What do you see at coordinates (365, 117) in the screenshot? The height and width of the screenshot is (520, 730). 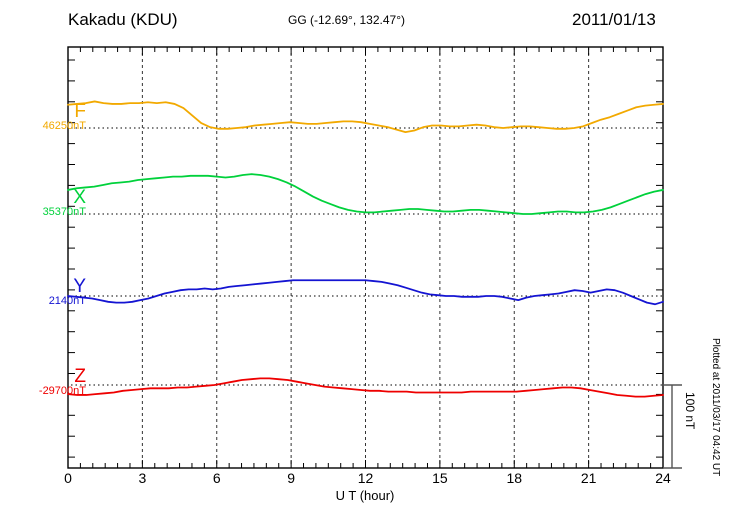 I see `trace-f` at bounding box center [365, 117].